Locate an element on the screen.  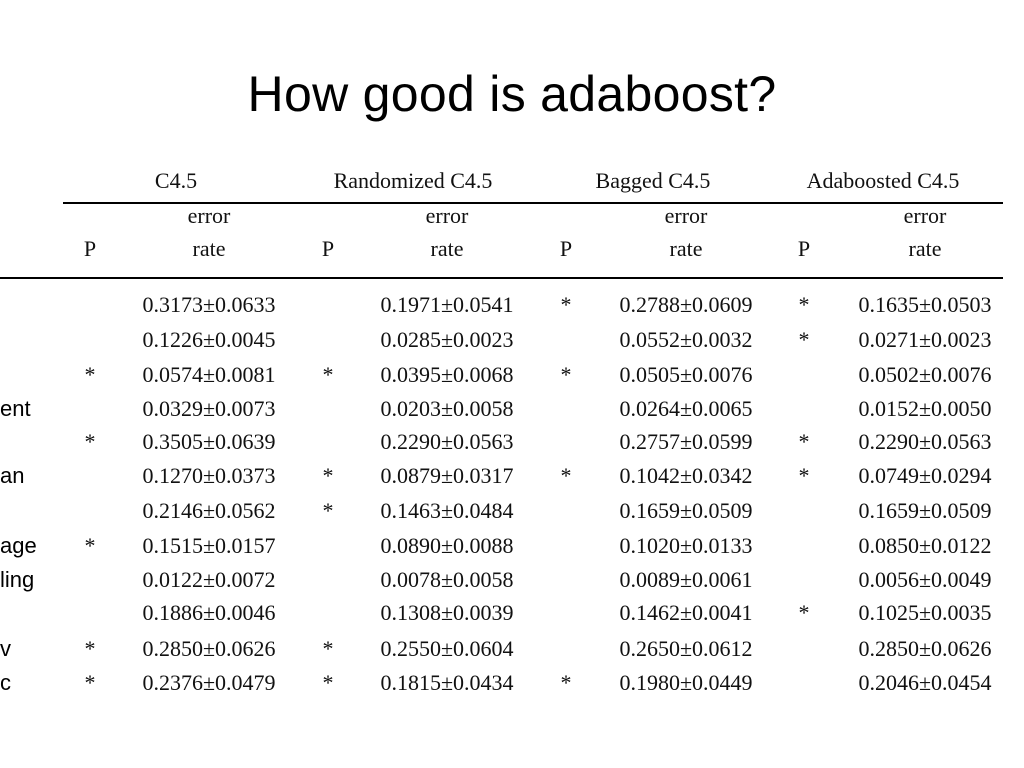
error-rate-cell: 0.0574±0.0081 is located at coordinates (209, 374).